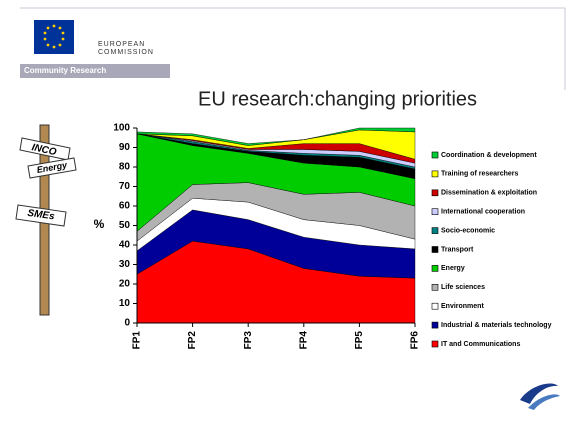 Image resolution: width=574 pixels, height=438 pixels. I want to click on legend-label: International cooperation, so click(483, 212).